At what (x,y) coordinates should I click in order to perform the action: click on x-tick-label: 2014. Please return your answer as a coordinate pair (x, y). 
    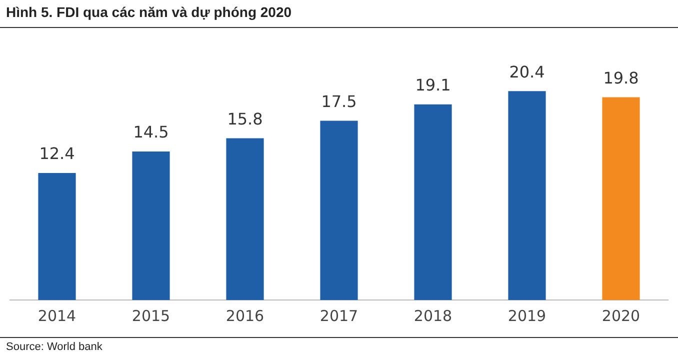
    Looking at the image, I should click on (57, 315).